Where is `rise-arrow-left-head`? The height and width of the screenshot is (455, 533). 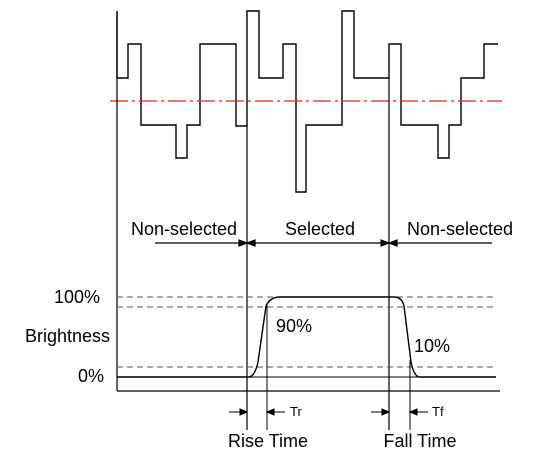 rise-arrow-left-head is located at coordinates (244, 412).